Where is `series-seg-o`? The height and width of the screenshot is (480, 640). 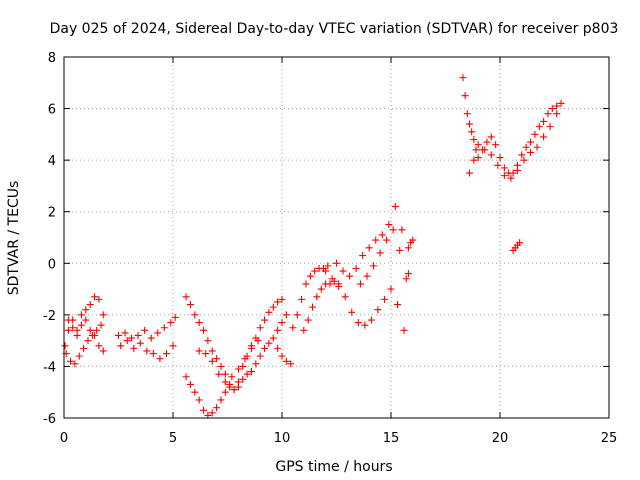
series-seg-o is located at coordinates (372, 241).